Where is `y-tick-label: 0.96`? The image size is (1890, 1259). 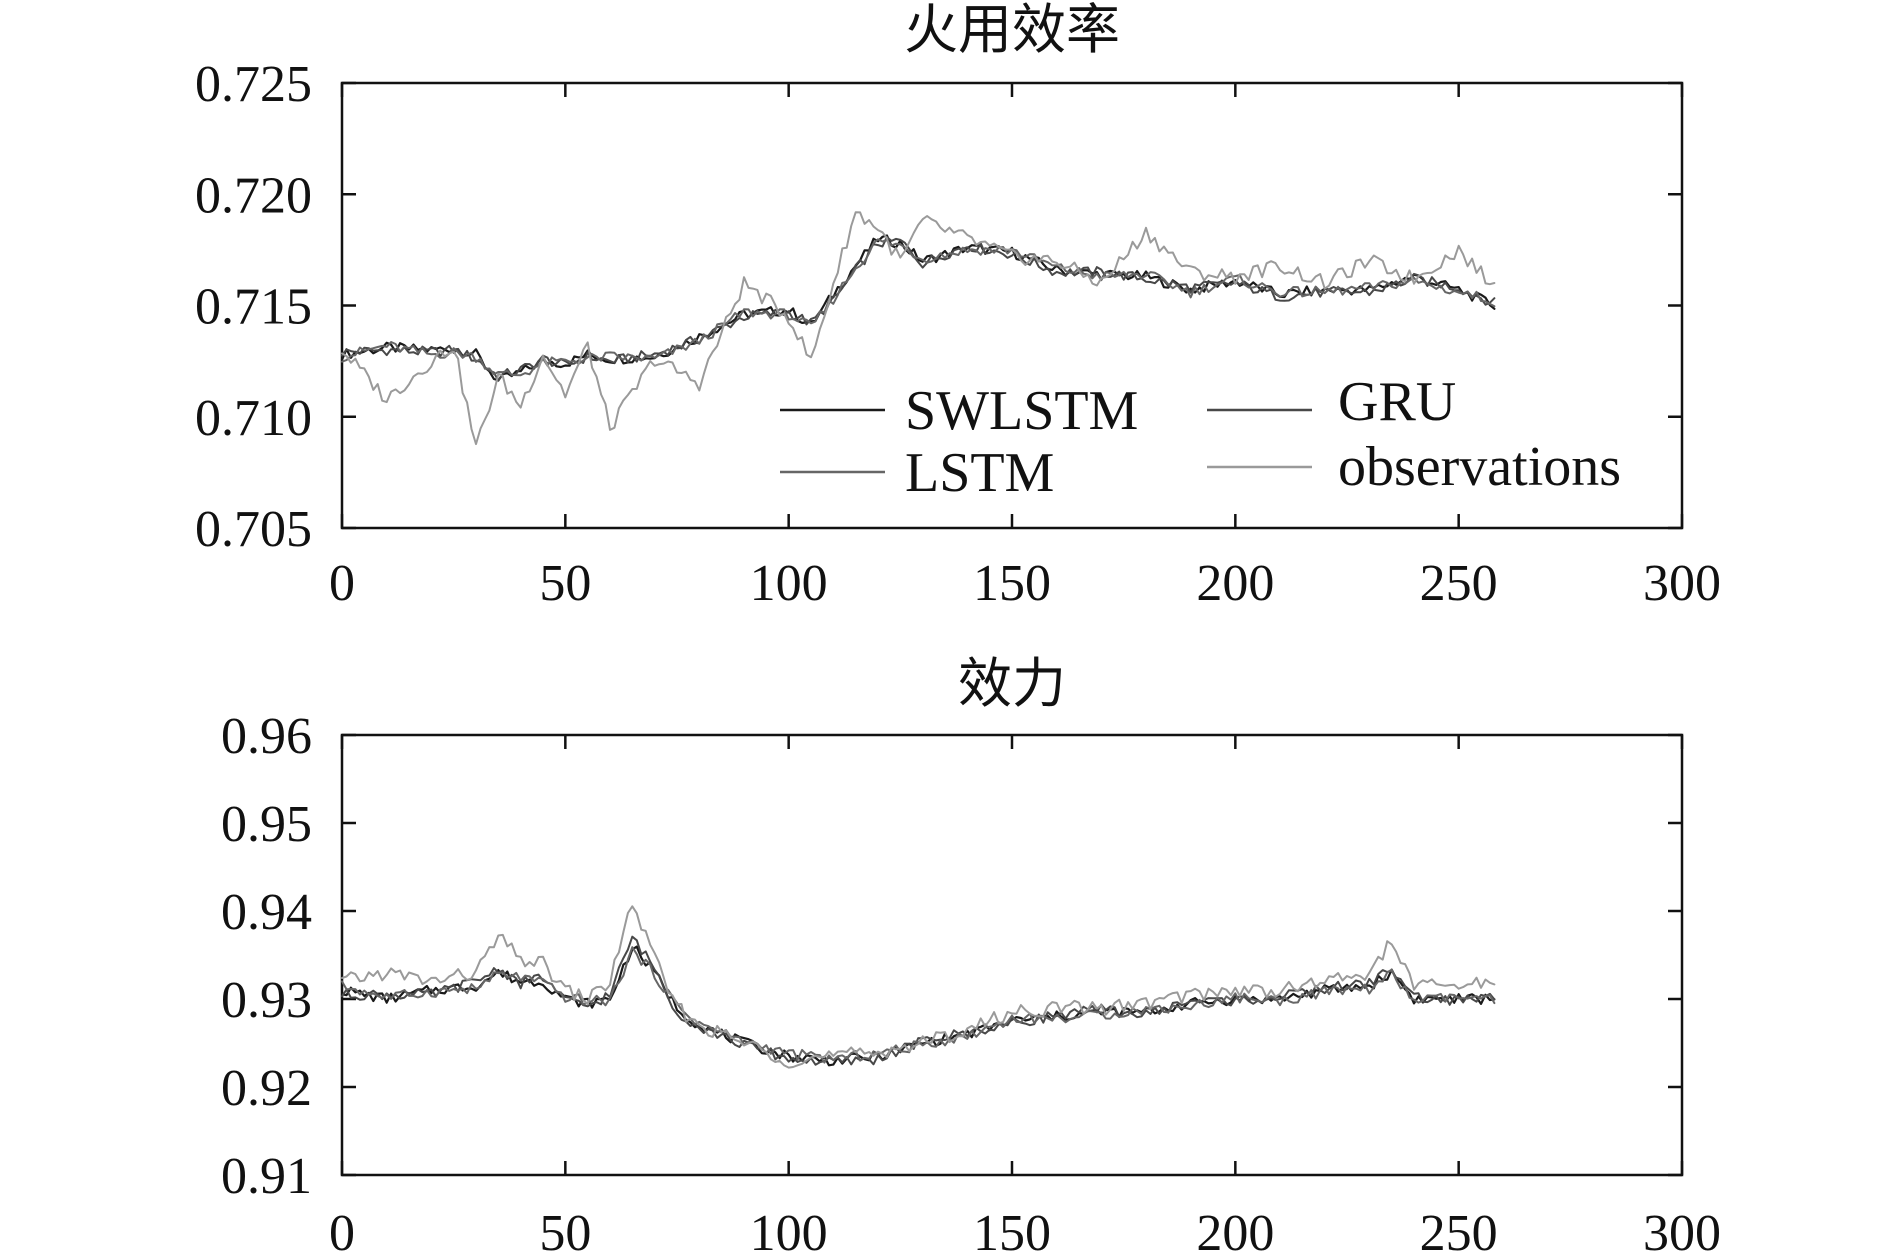
y-tick-label: 0.96 is located at coordinates (266, 736).